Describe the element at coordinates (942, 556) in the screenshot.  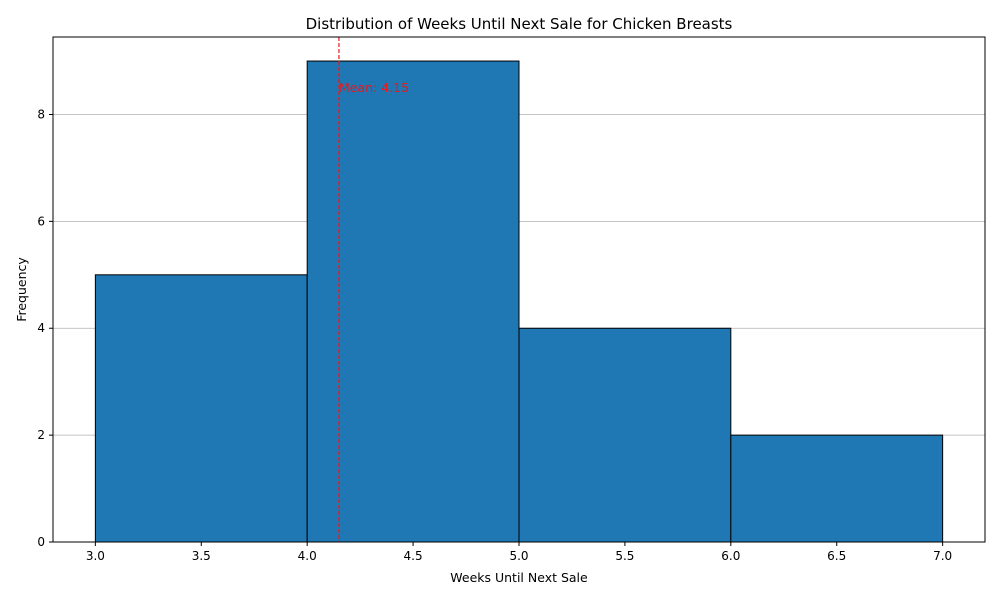
I see `x-tick-label: 7.0` at that location.